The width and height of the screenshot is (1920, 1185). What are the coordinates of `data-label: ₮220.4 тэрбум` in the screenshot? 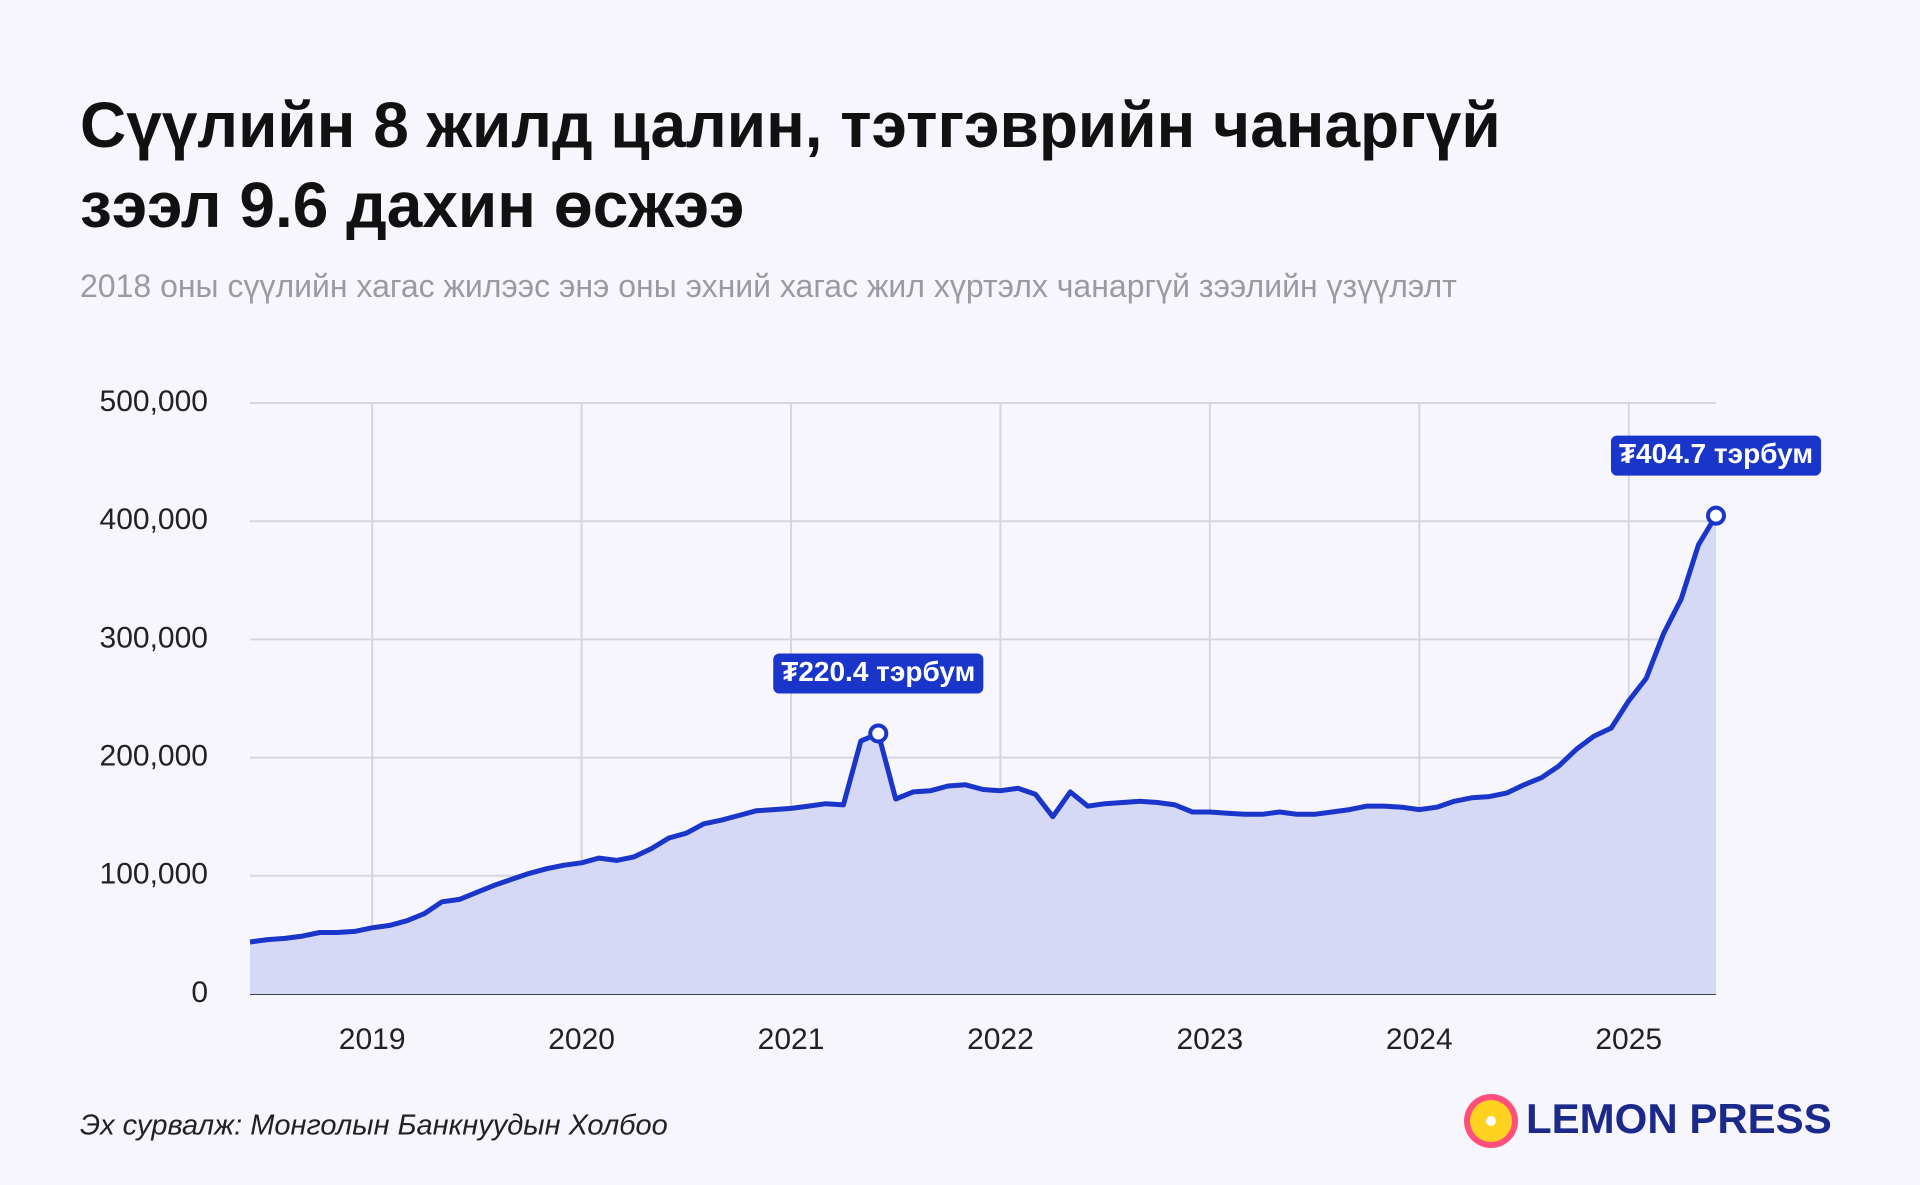 It's located at (878, 671).